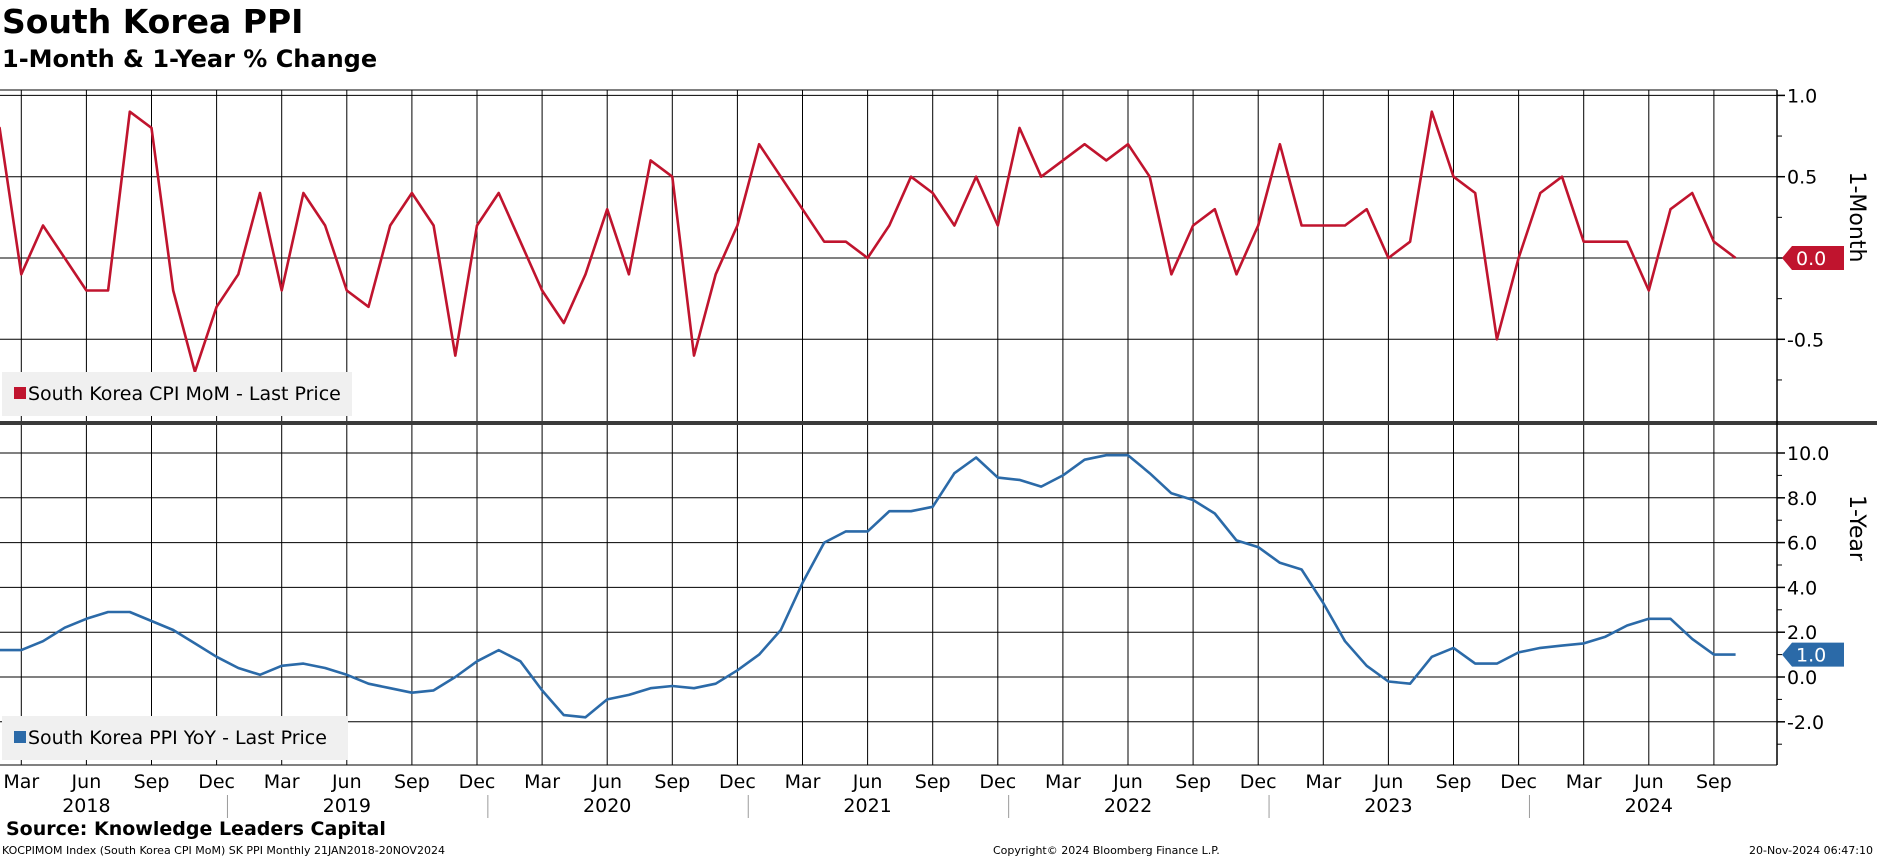 The width and height of the screenshot is (1877, 859). Describe the element at coordinates (347, 806) in the screenshot. I see `x-year-label: 2019` at that location.